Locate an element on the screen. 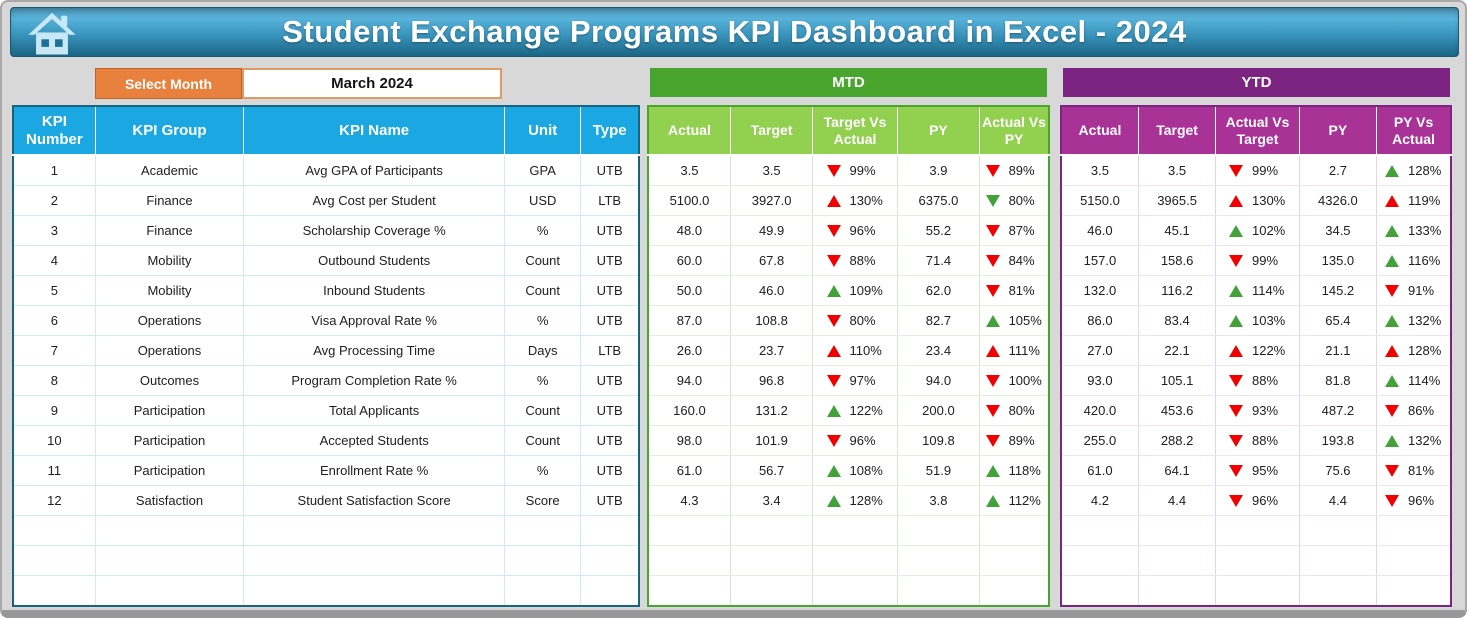  unit-cell: Days is located at coordinates (543, 350).